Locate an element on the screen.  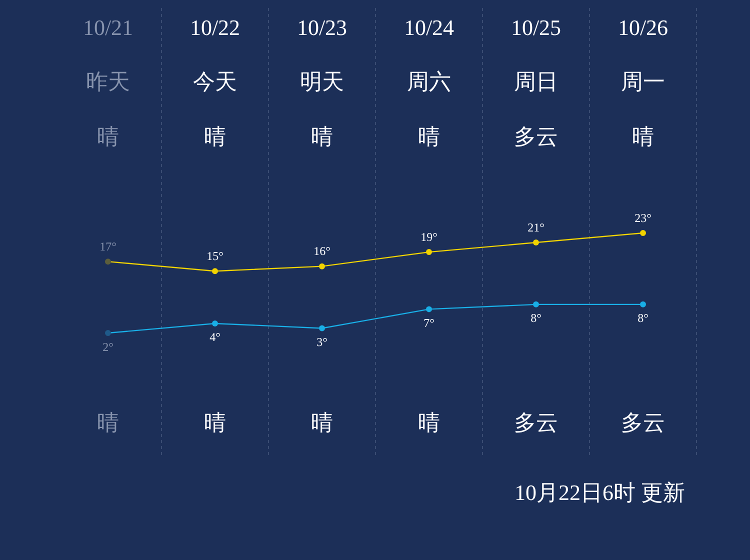
x-tick-label: 10/22 is located at coordinates (215, 27).